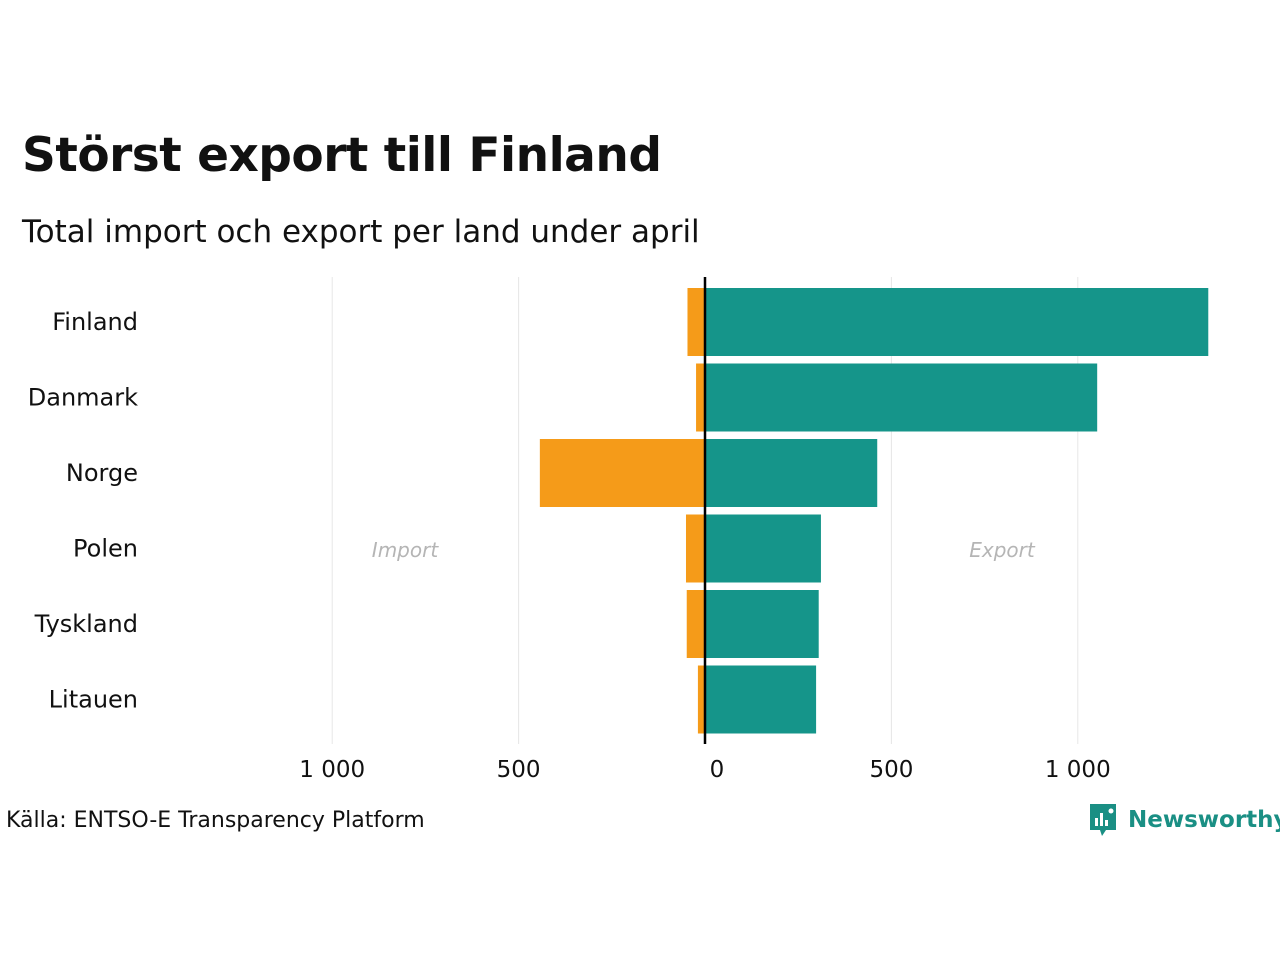  Describe the element at coordinates (86, 624) in the screenshot. I see `category-label: Tyskland` at that location.